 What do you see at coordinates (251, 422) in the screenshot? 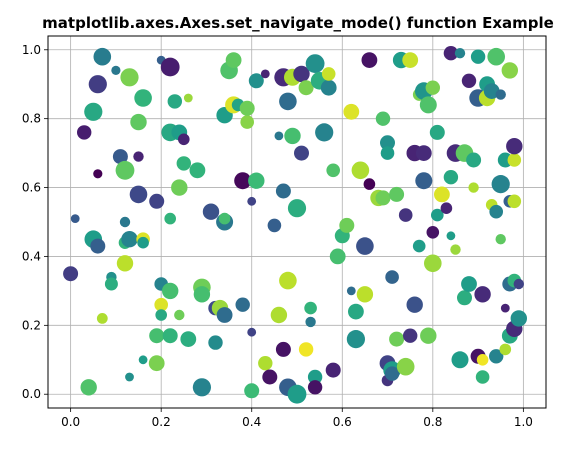
I see `x-tick-label: 0.4` at bounding box center [251, 422].